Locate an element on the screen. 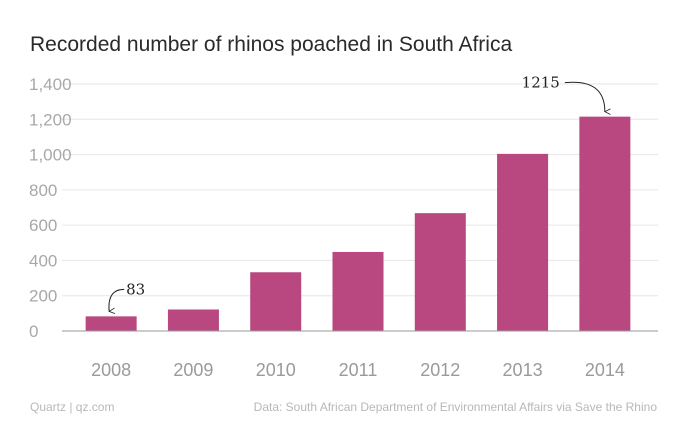  x-tick-label: 2011 is located at coordinates (358, 370).